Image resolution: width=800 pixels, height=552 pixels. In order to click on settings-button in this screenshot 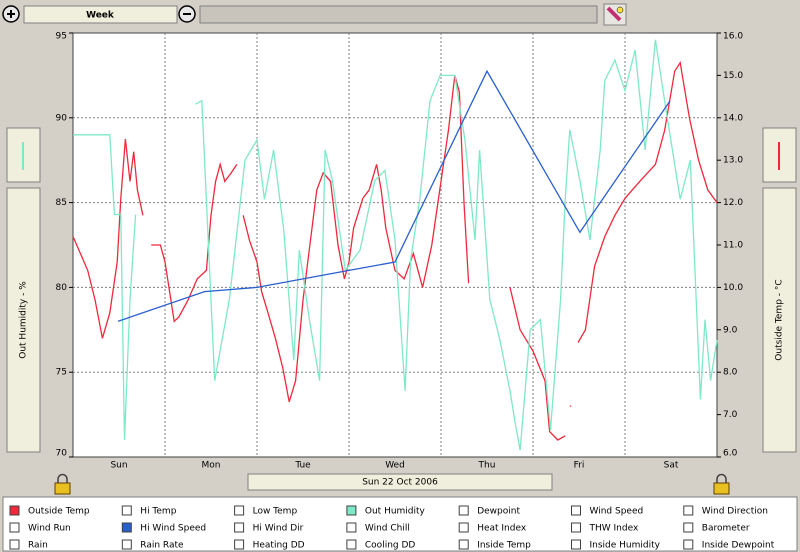, I will do `click(615, 14)`.